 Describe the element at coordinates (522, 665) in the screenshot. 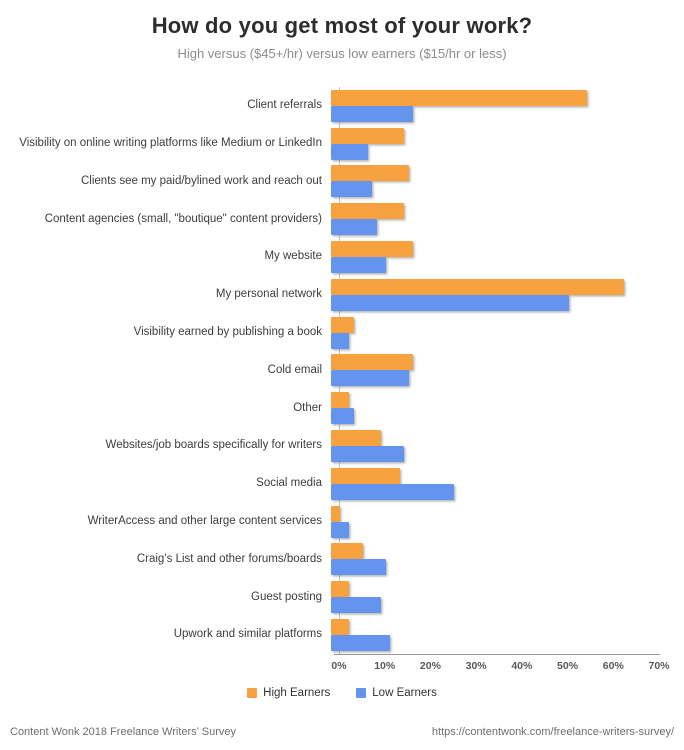

I see `x-tick-label: 40%` at that location.